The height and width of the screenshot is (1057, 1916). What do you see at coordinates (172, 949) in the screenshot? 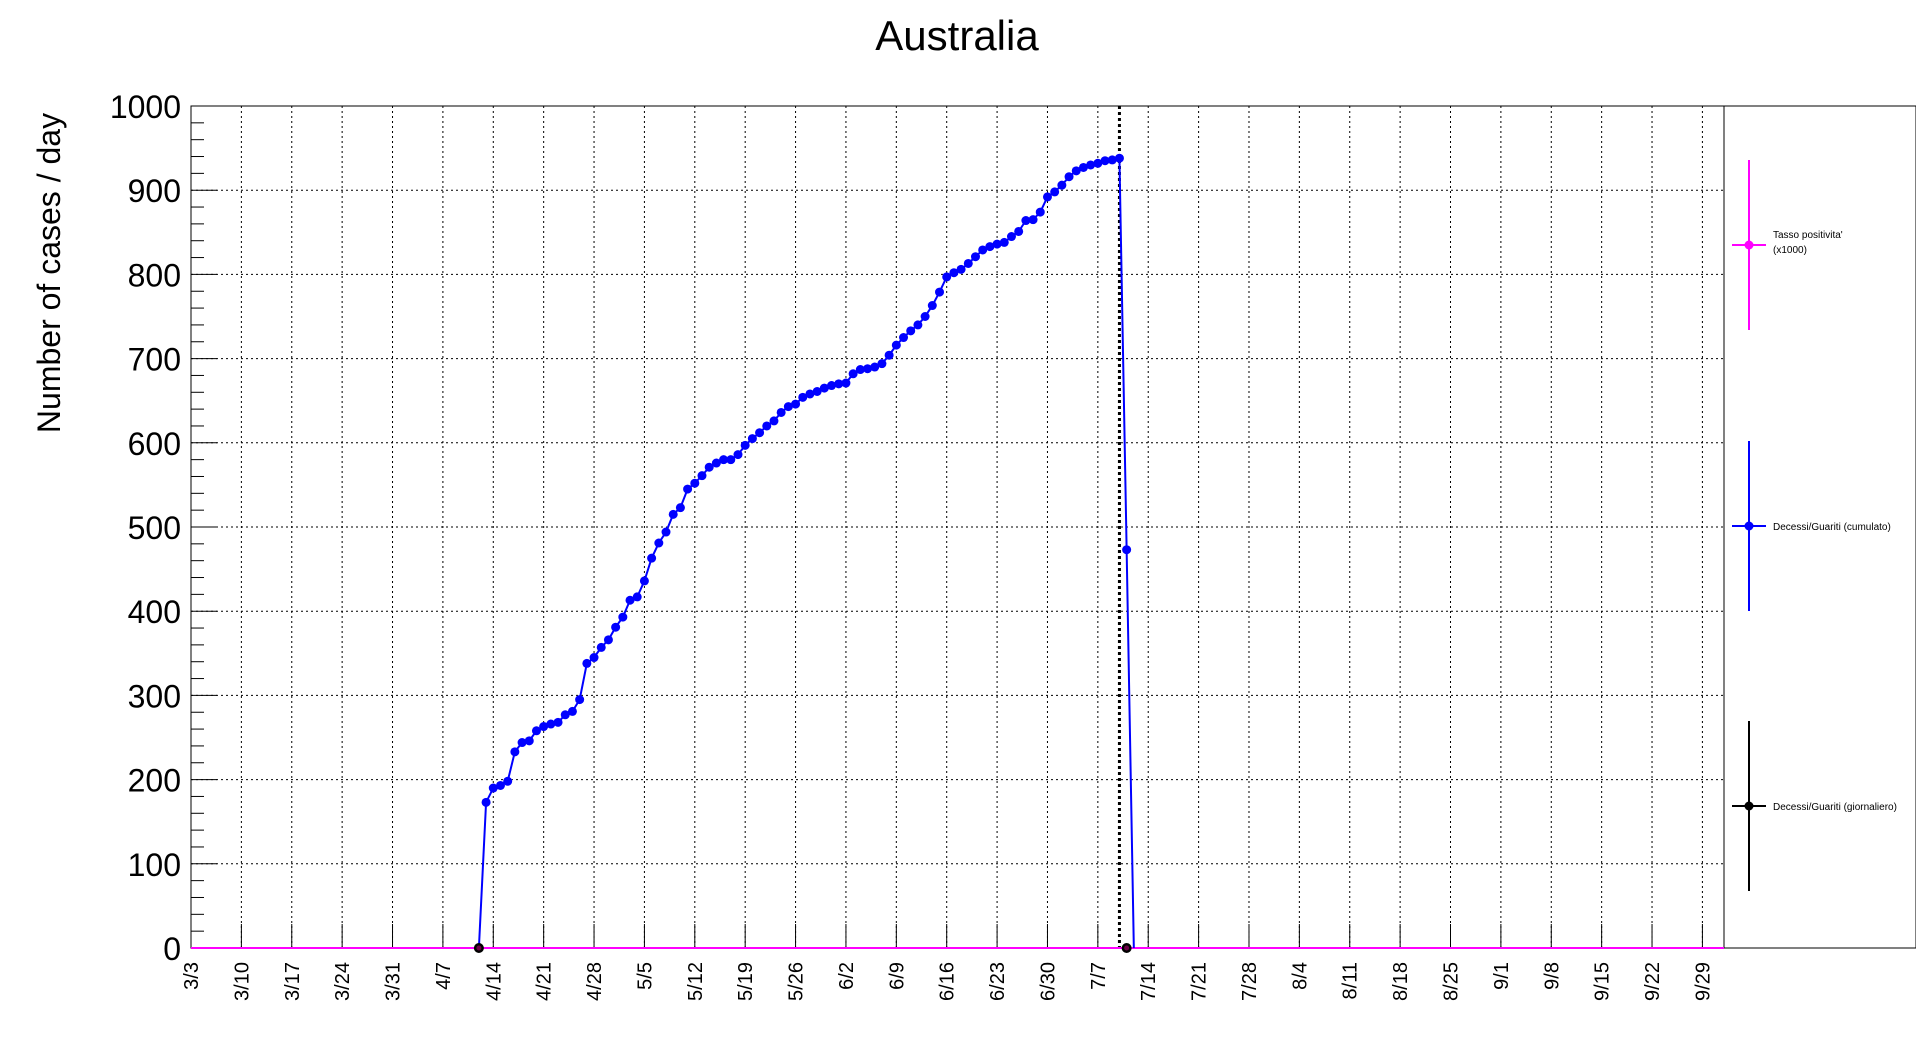
I see `y-tick-label: 0` at bounding box center [172, 949].